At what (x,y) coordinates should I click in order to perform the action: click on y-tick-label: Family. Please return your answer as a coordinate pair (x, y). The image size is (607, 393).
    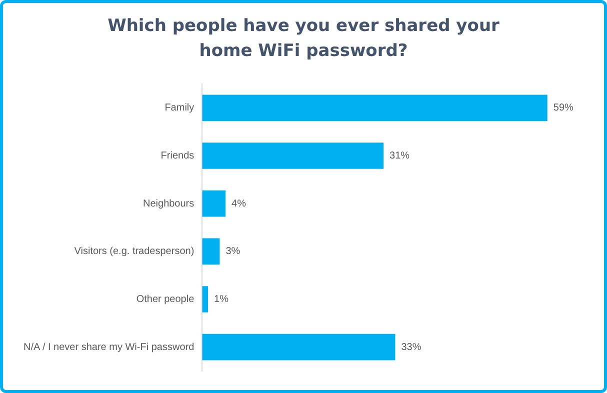
    Looking at the image, I should click on (179, 108).